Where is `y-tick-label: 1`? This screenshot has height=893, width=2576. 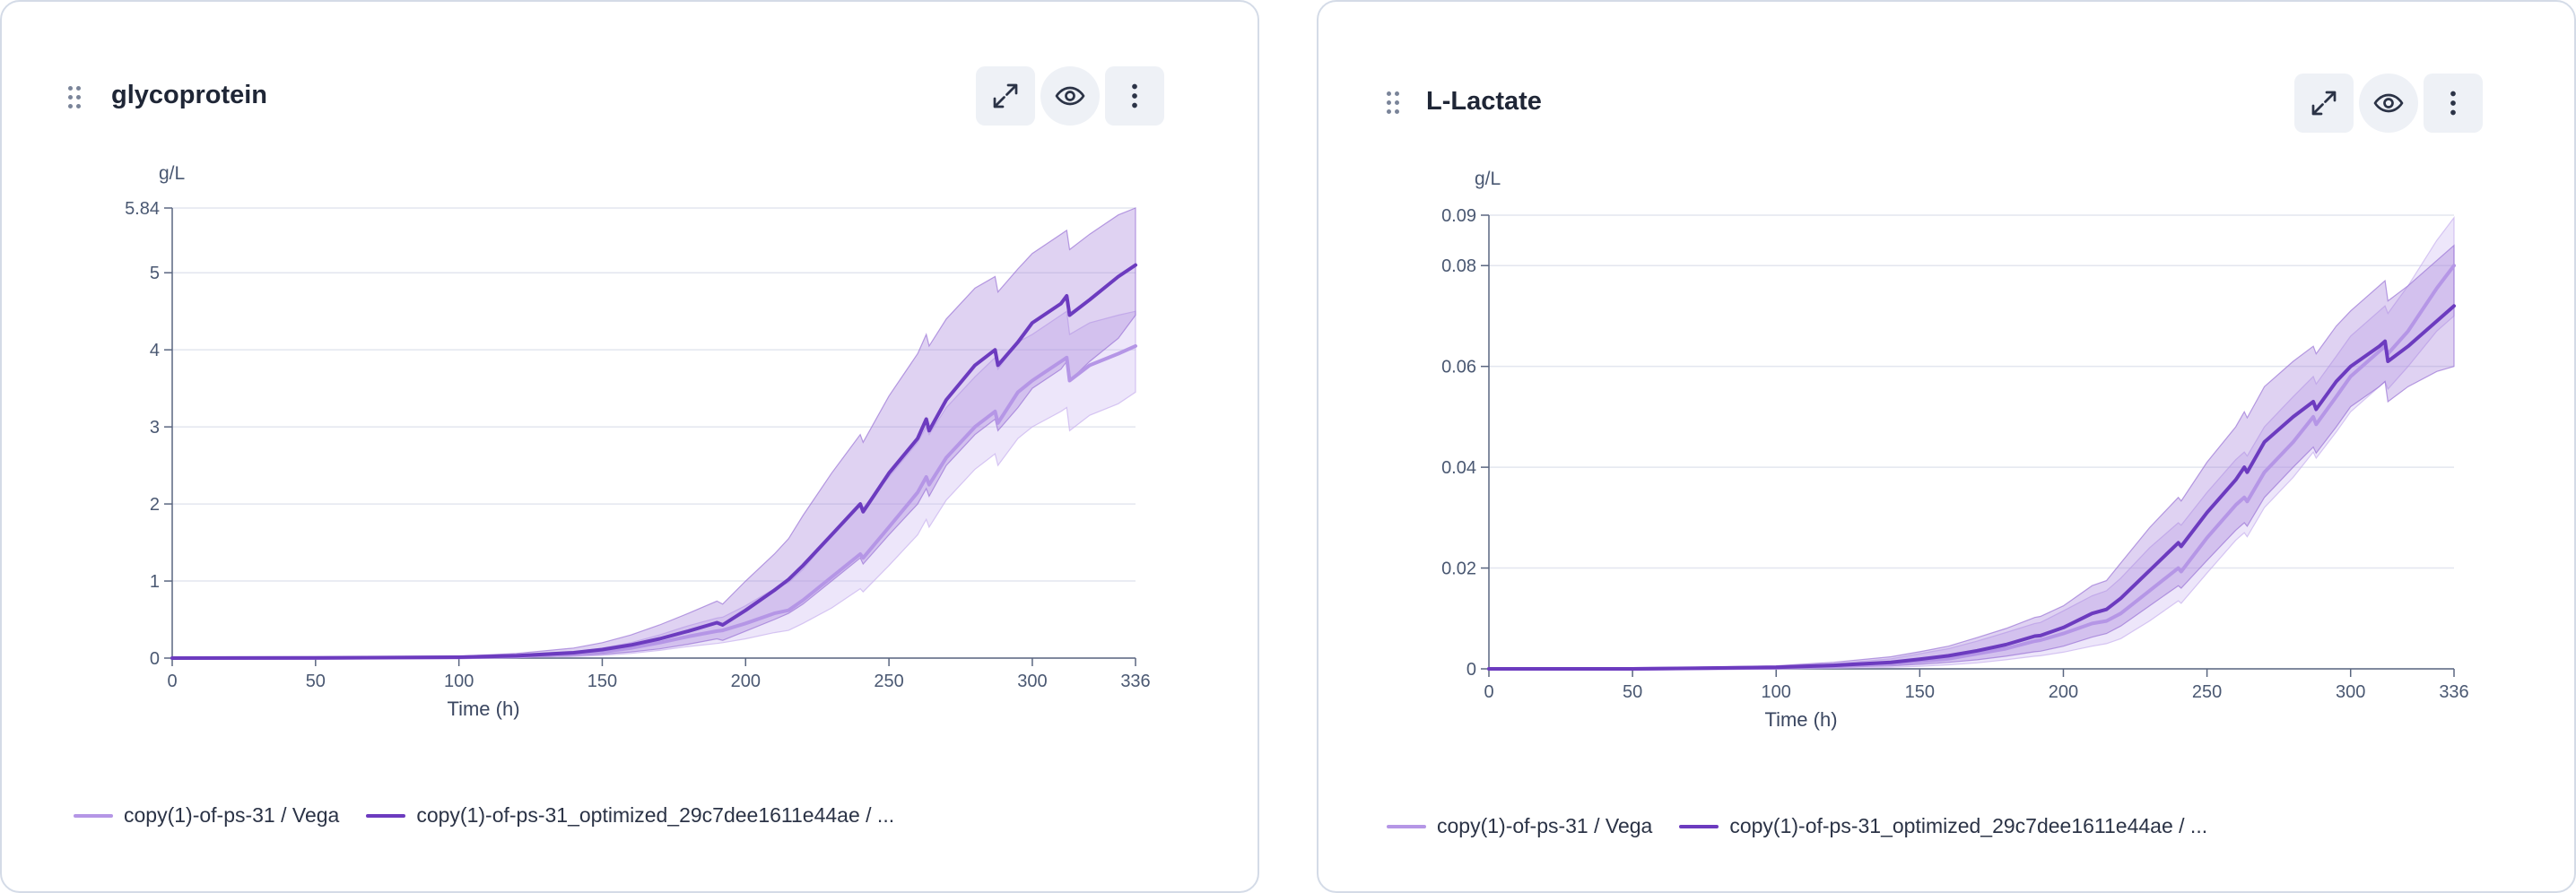
y-tick-label: 1 is located at coordinates (155, 582).